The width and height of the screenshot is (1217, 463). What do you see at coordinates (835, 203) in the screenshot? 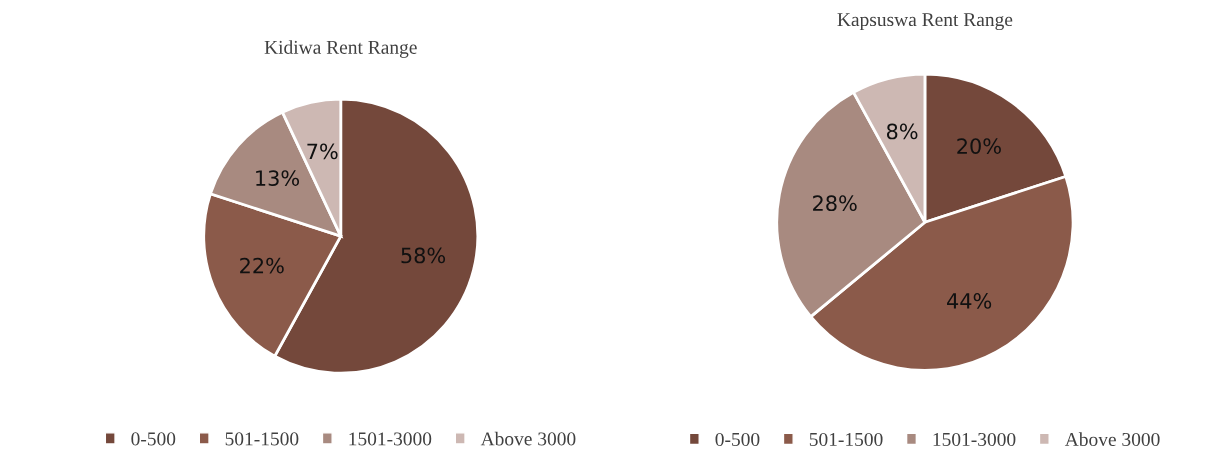
I see `data-label: 28%` at bounding box center [835, 203].